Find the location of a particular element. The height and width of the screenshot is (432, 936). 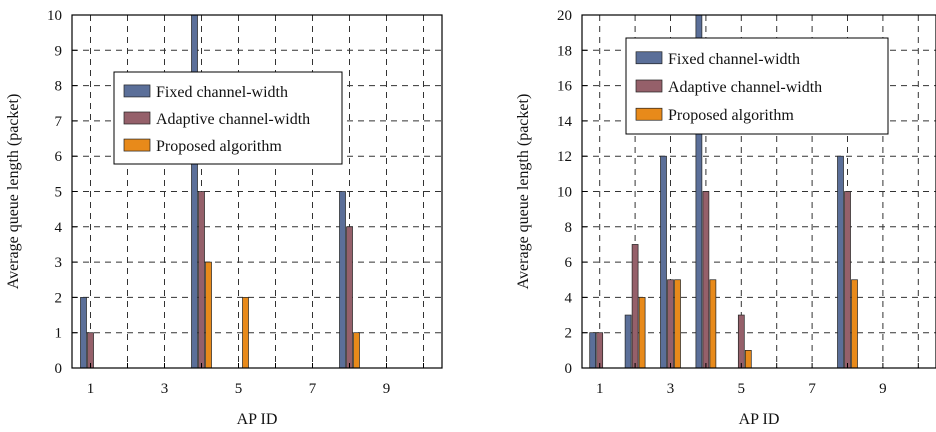

y-tick-label: 14 is located at coordinates (565, 122).